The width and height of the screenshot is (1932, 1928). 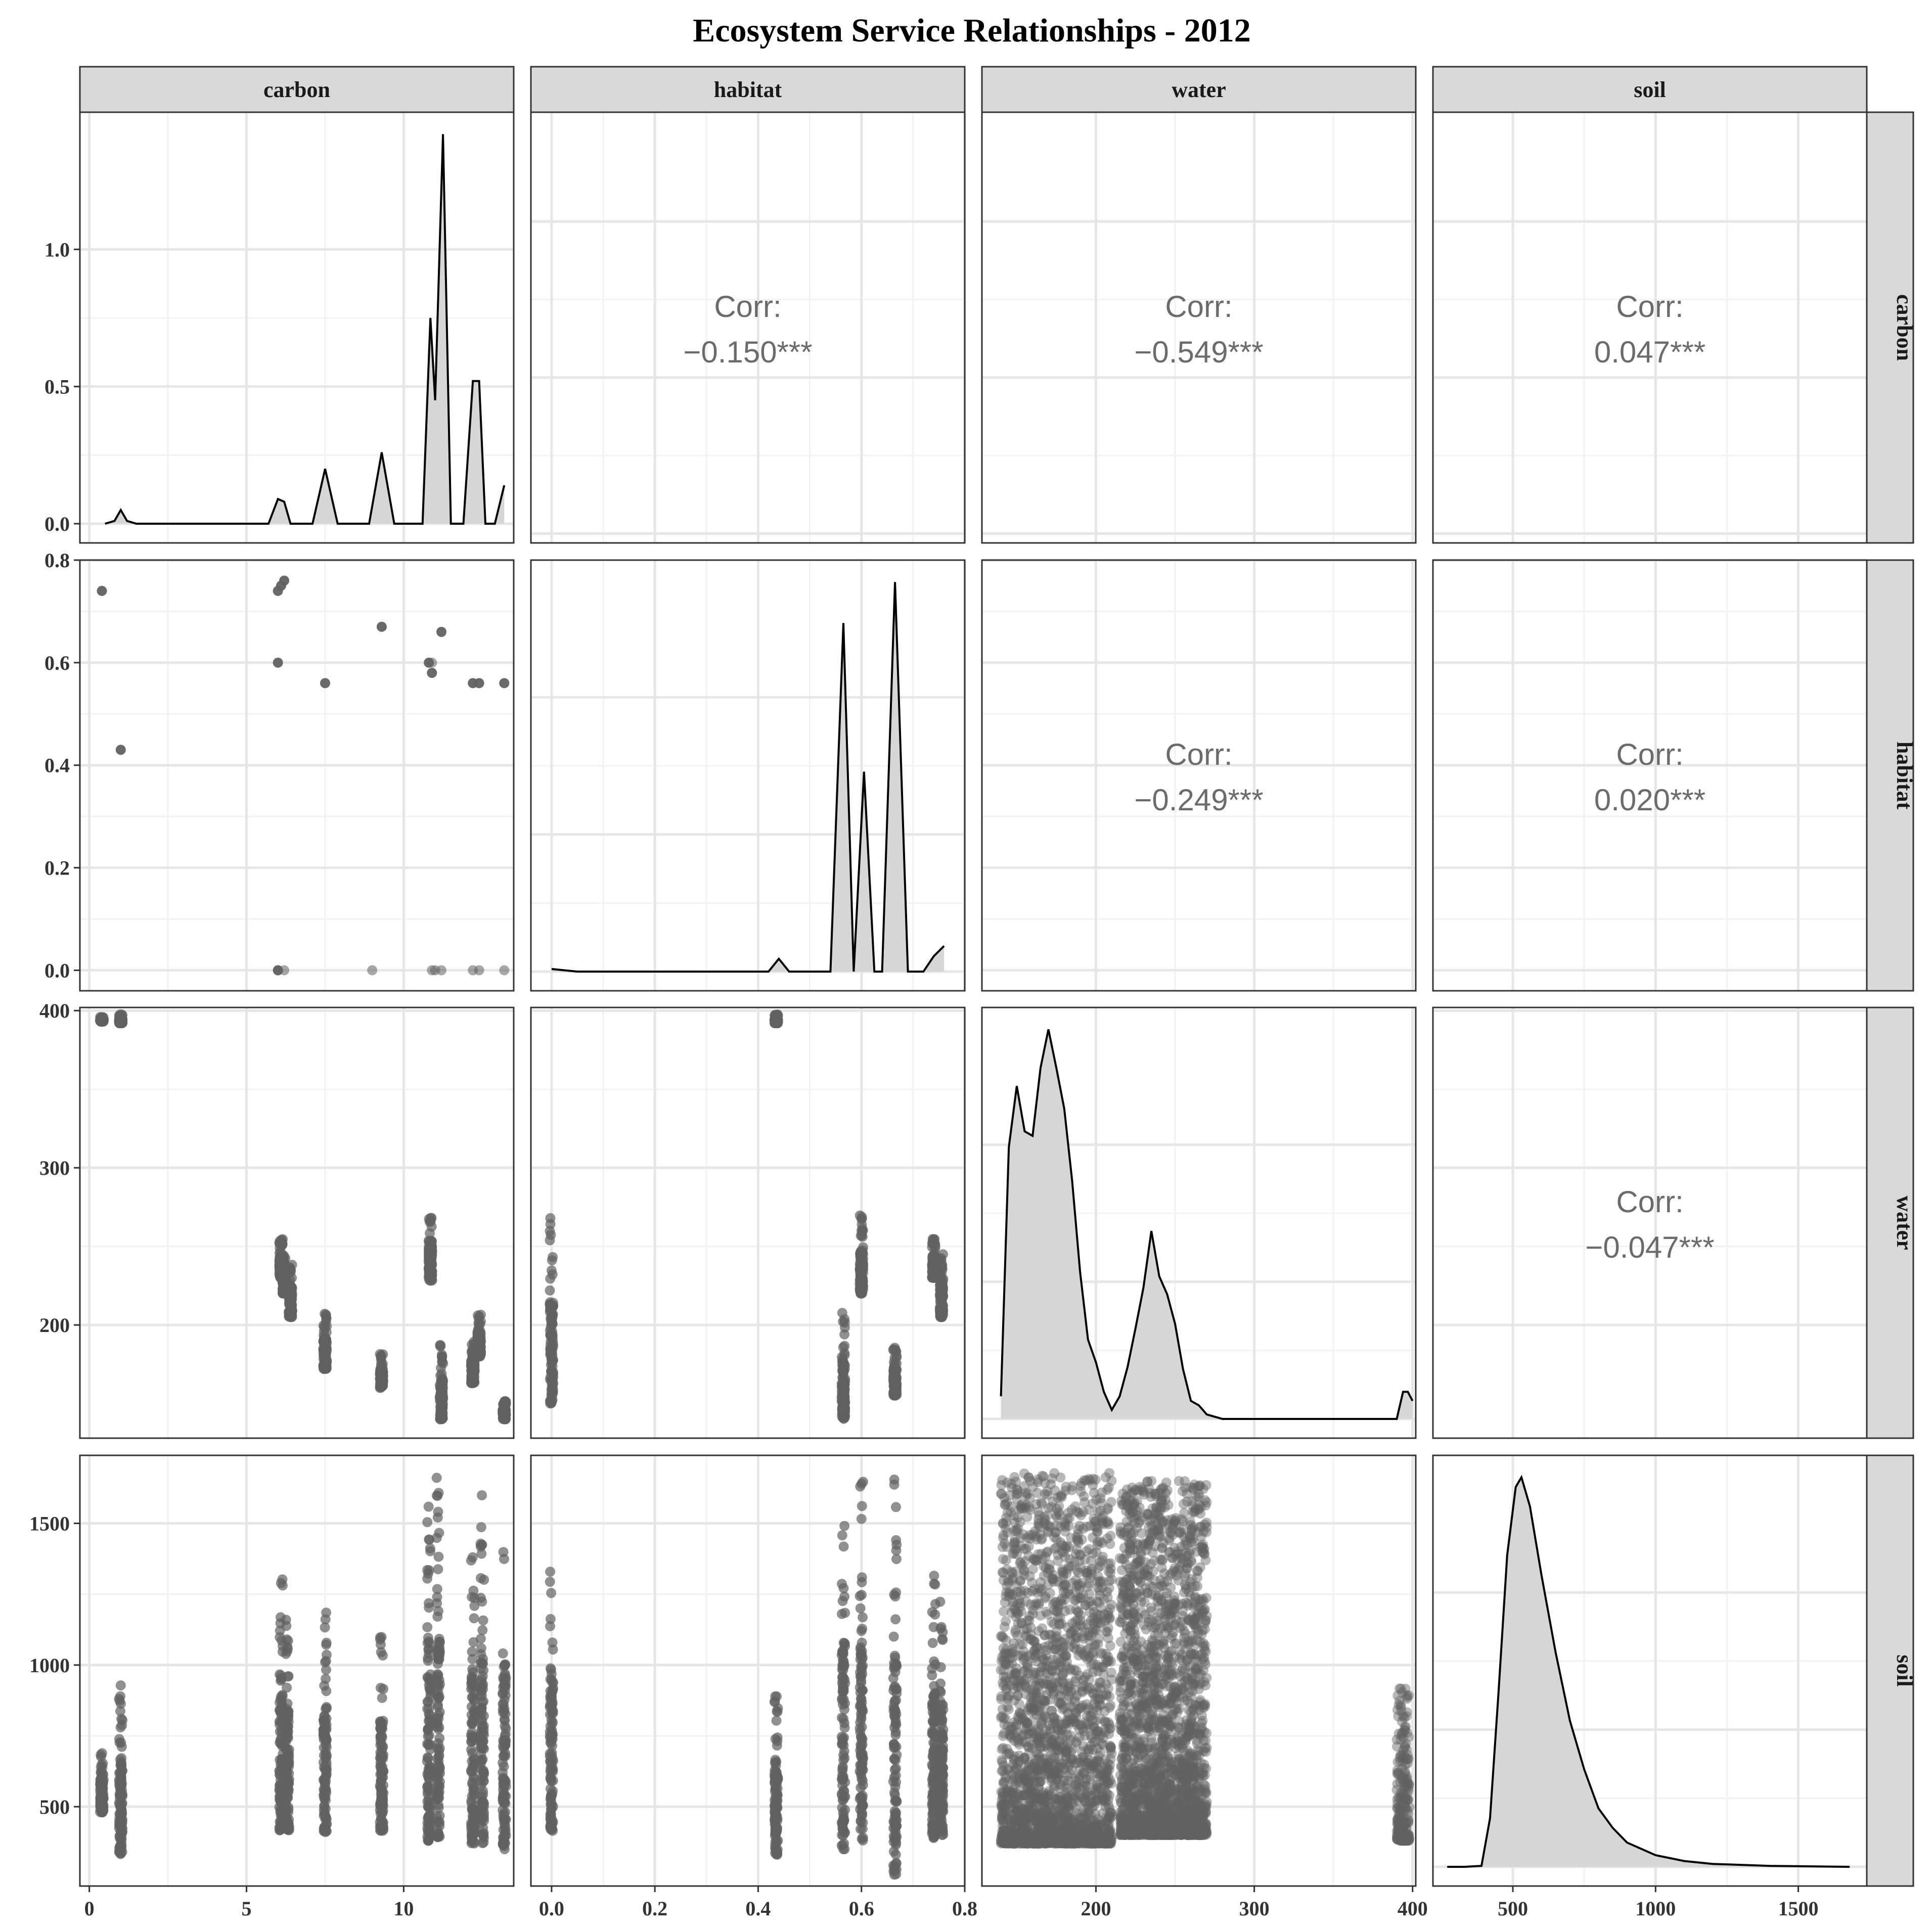 What do you see at coordinates (297, 89) in the screenshot?
I see `strip-carbon` at bounding box center [297, 89].